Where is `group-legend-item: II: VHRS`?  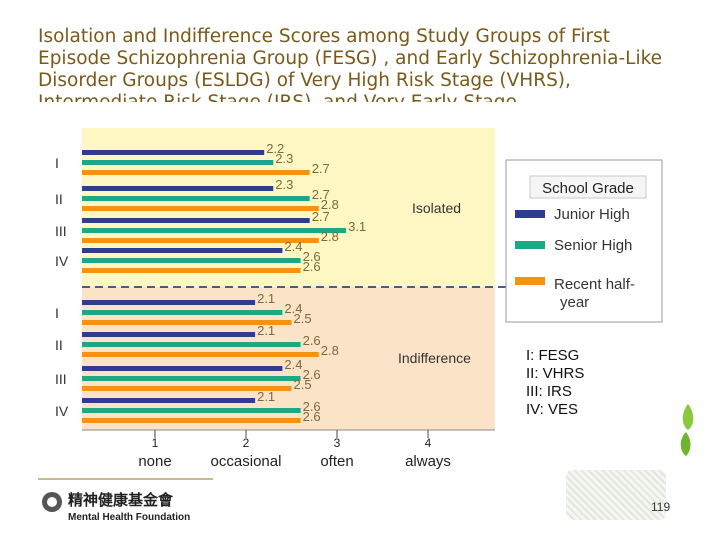 group-legend-item: II: VHRS is located at coordinates (555, 373).